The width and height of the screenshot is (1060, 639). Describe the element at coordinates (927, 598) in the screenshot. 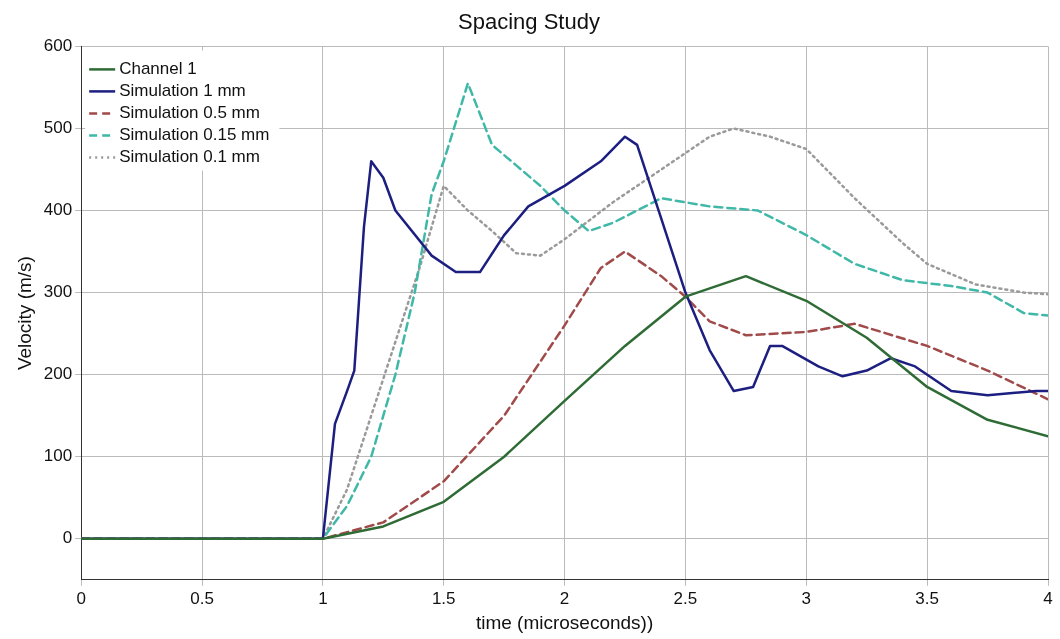

I see `x-tick-label: 3.5` at that location.